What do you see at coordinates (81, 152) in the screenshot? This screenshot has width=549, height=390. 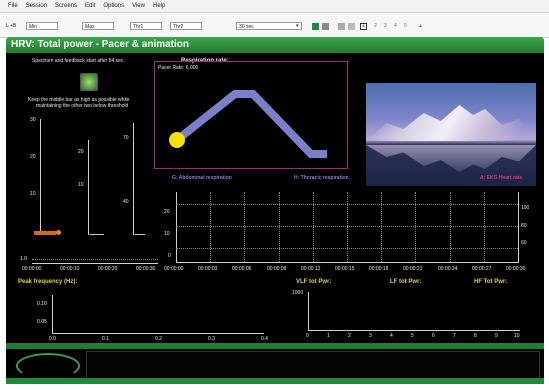 I see `bar2-tick: 20` at bounding box center [81, 152].